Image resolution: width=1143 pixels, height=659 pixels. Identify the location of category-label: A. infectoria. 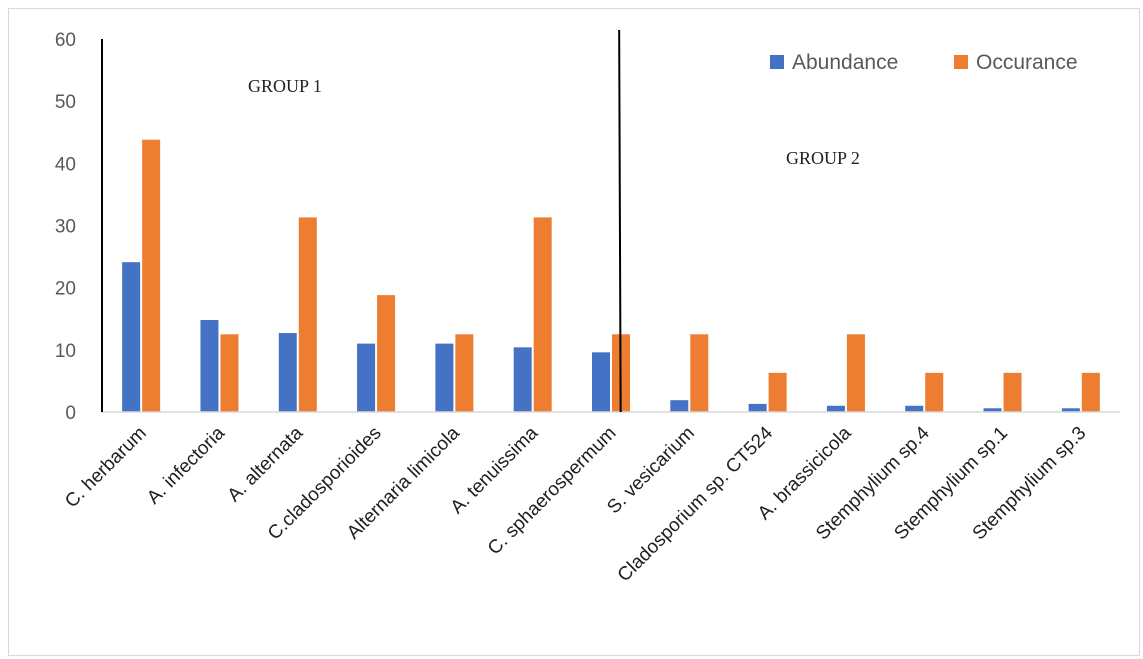
(186, 465).